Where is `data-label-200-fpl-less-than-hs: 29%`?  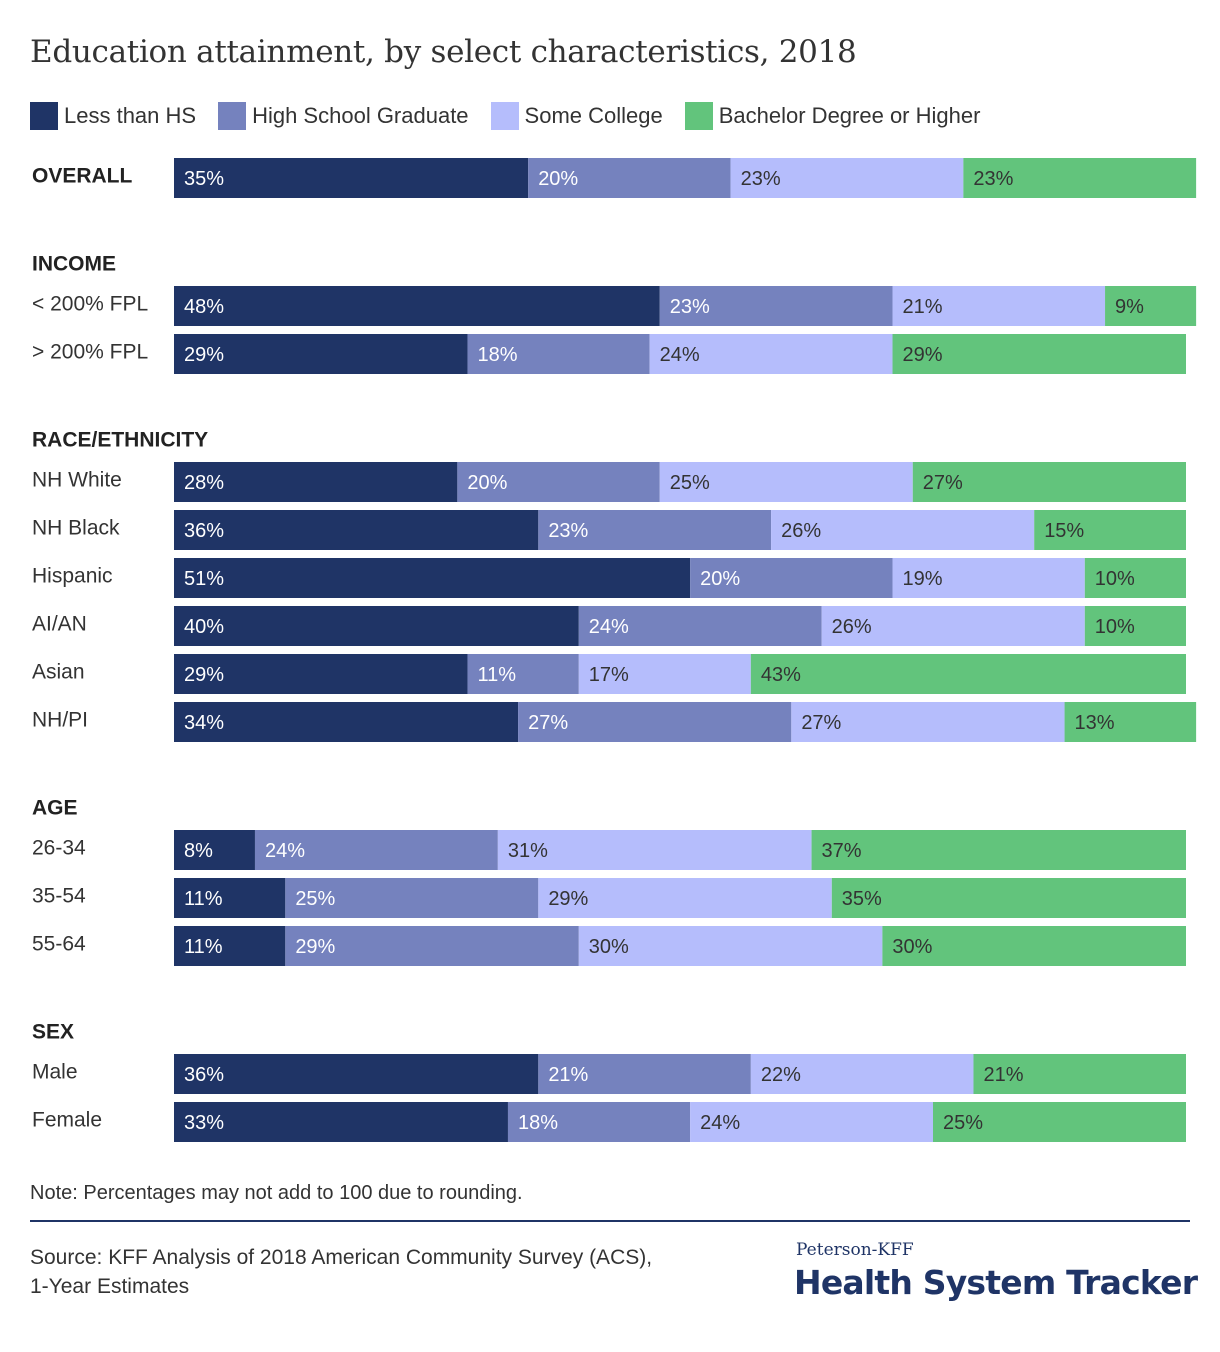 data-label-200-fpl-less-than-hs: 29% is located at coordinates (204, 355).